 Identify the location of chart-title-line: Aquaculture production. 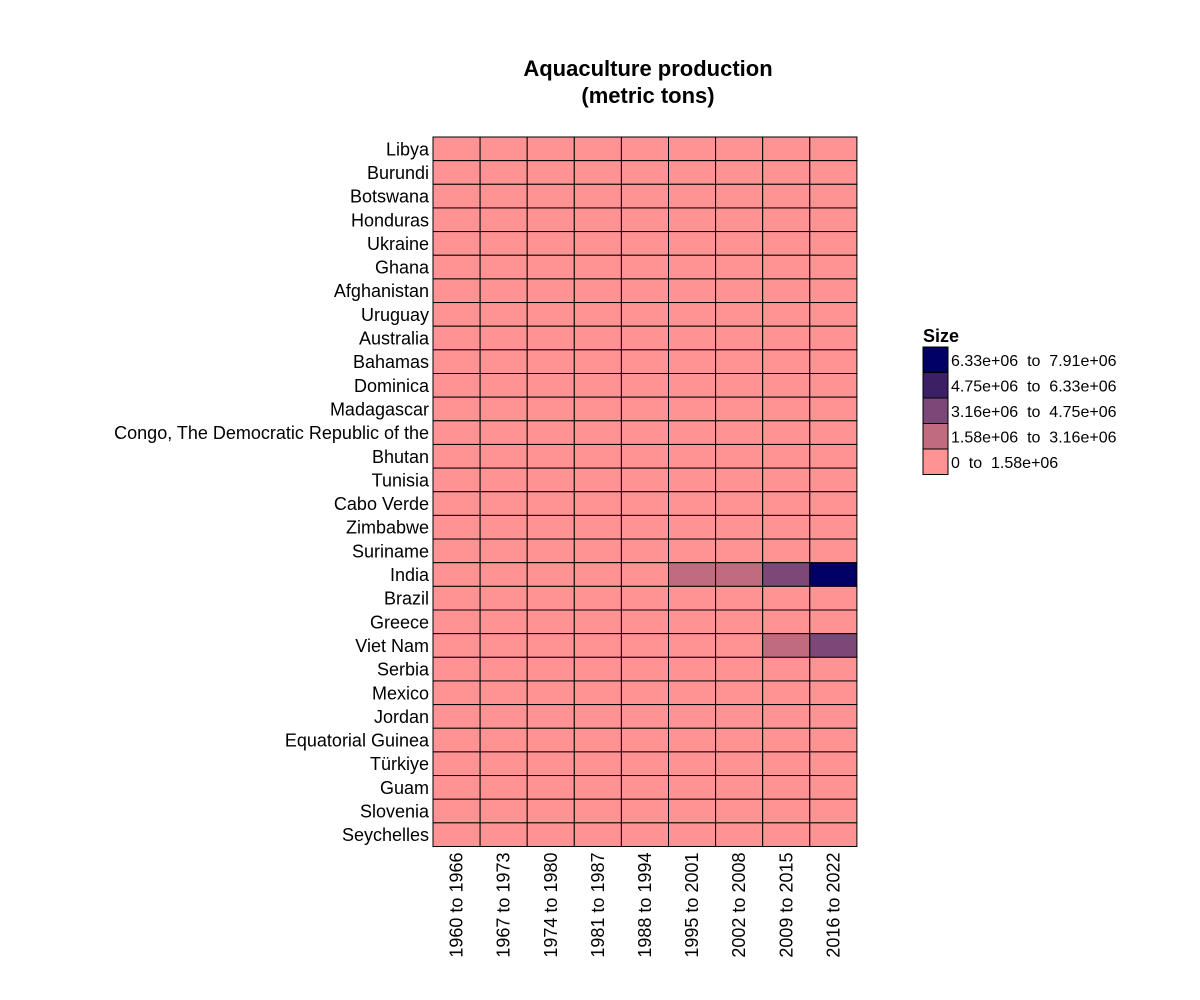
(647, 68).